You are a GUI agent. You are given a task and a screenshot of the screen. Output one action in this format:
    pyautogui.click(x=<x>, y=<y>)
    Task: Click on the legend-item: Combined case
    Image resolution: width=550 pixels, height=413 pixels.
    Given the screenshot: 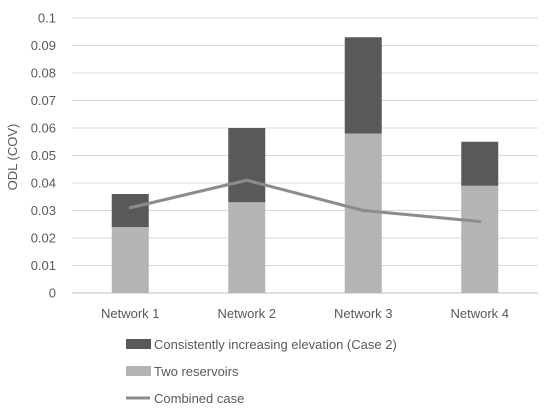 What is the action you would take?
    pyautogui.click(x=185, y=398)
    